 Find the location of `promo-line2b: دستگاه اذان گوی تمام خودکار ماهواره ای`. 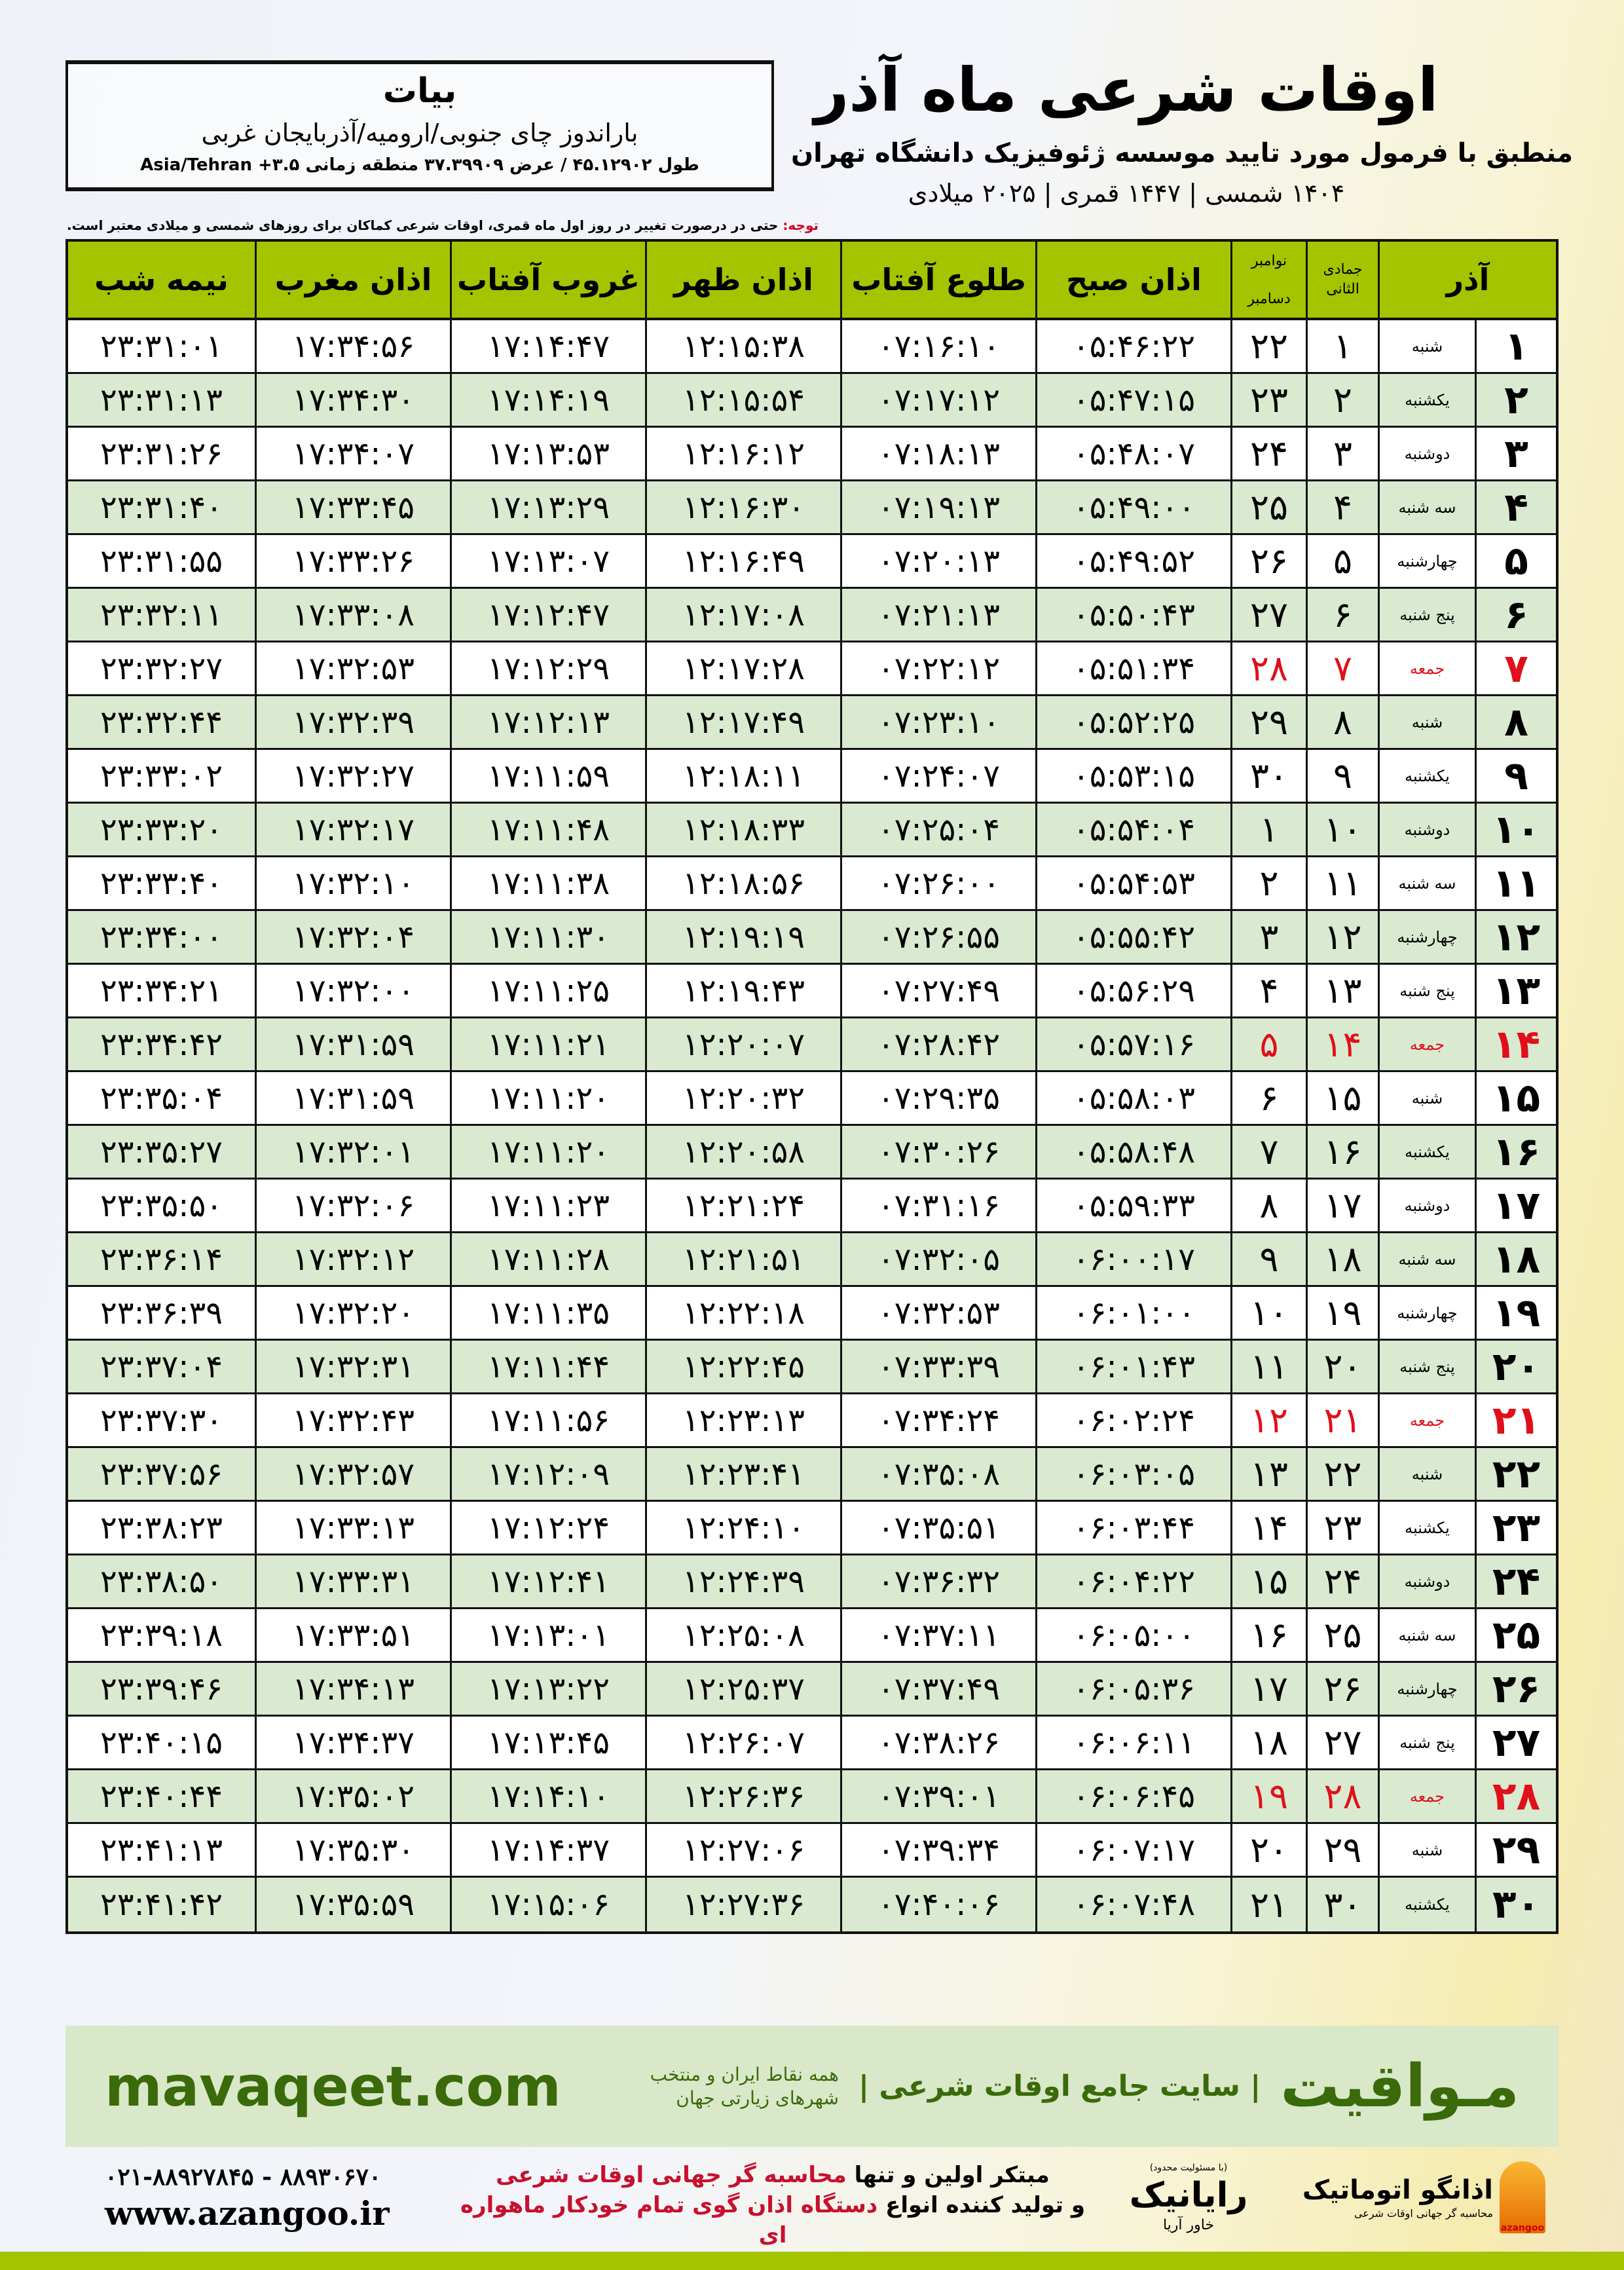

promo-line2b: دستگاه اذان گوی تمام خودکار ماهواره ای is located at coordinates (669, 2220).